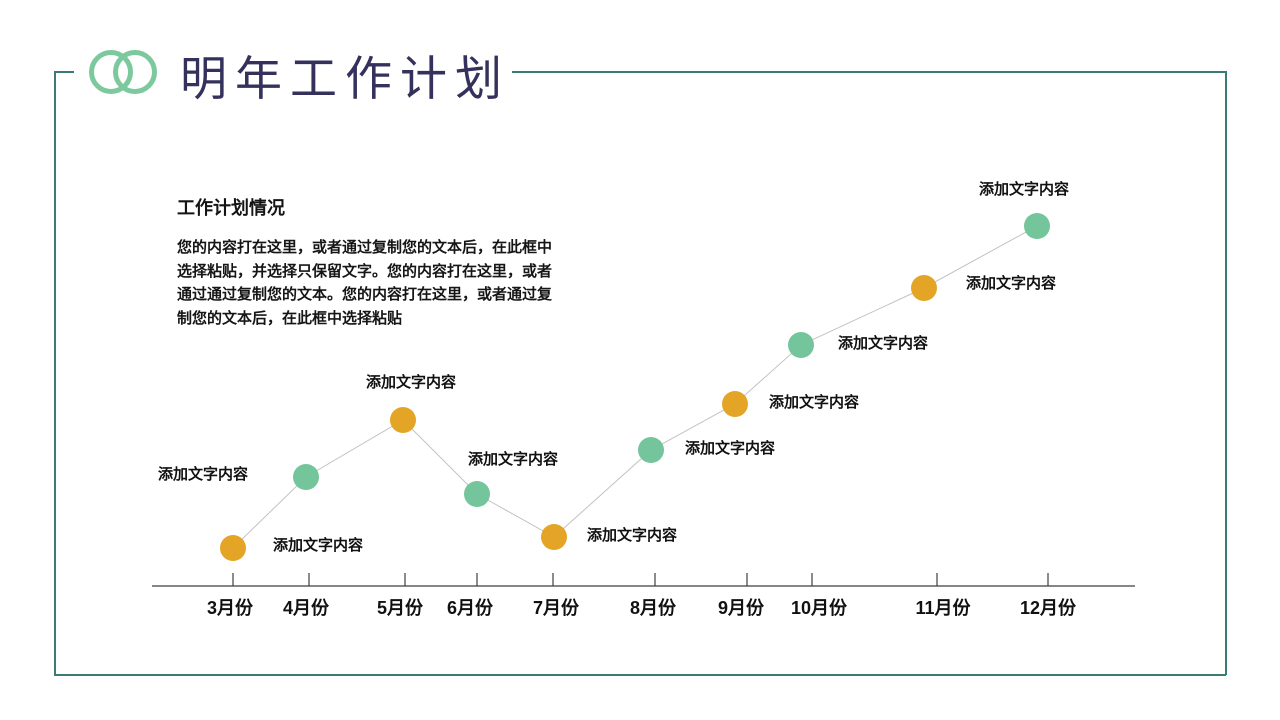  I want to click on data-point-7月份, so click(554, 537).